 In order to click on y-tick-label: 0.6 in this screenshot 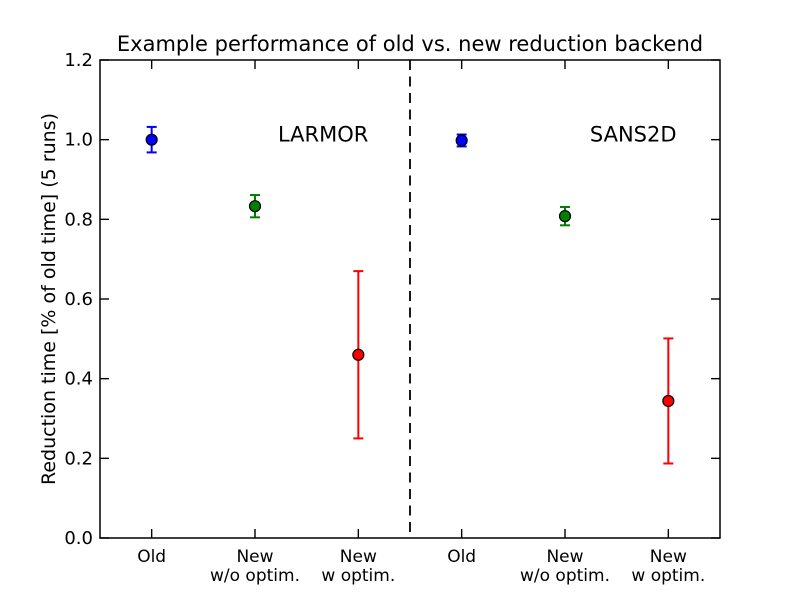, I will do `click(78, 299)`.